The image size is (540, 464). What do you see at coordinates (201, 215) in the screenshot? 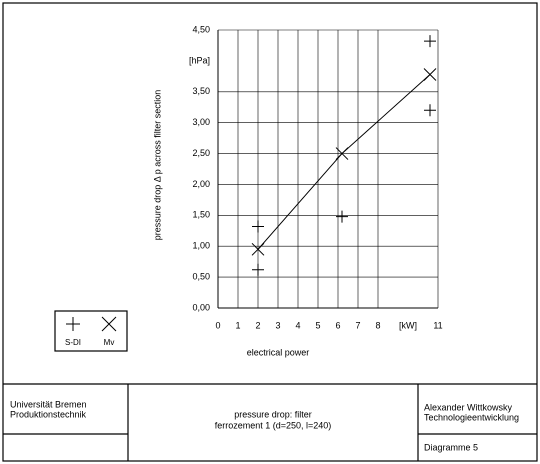
I see `y-tick-label: 1,50` at bounding box center [201, 215].